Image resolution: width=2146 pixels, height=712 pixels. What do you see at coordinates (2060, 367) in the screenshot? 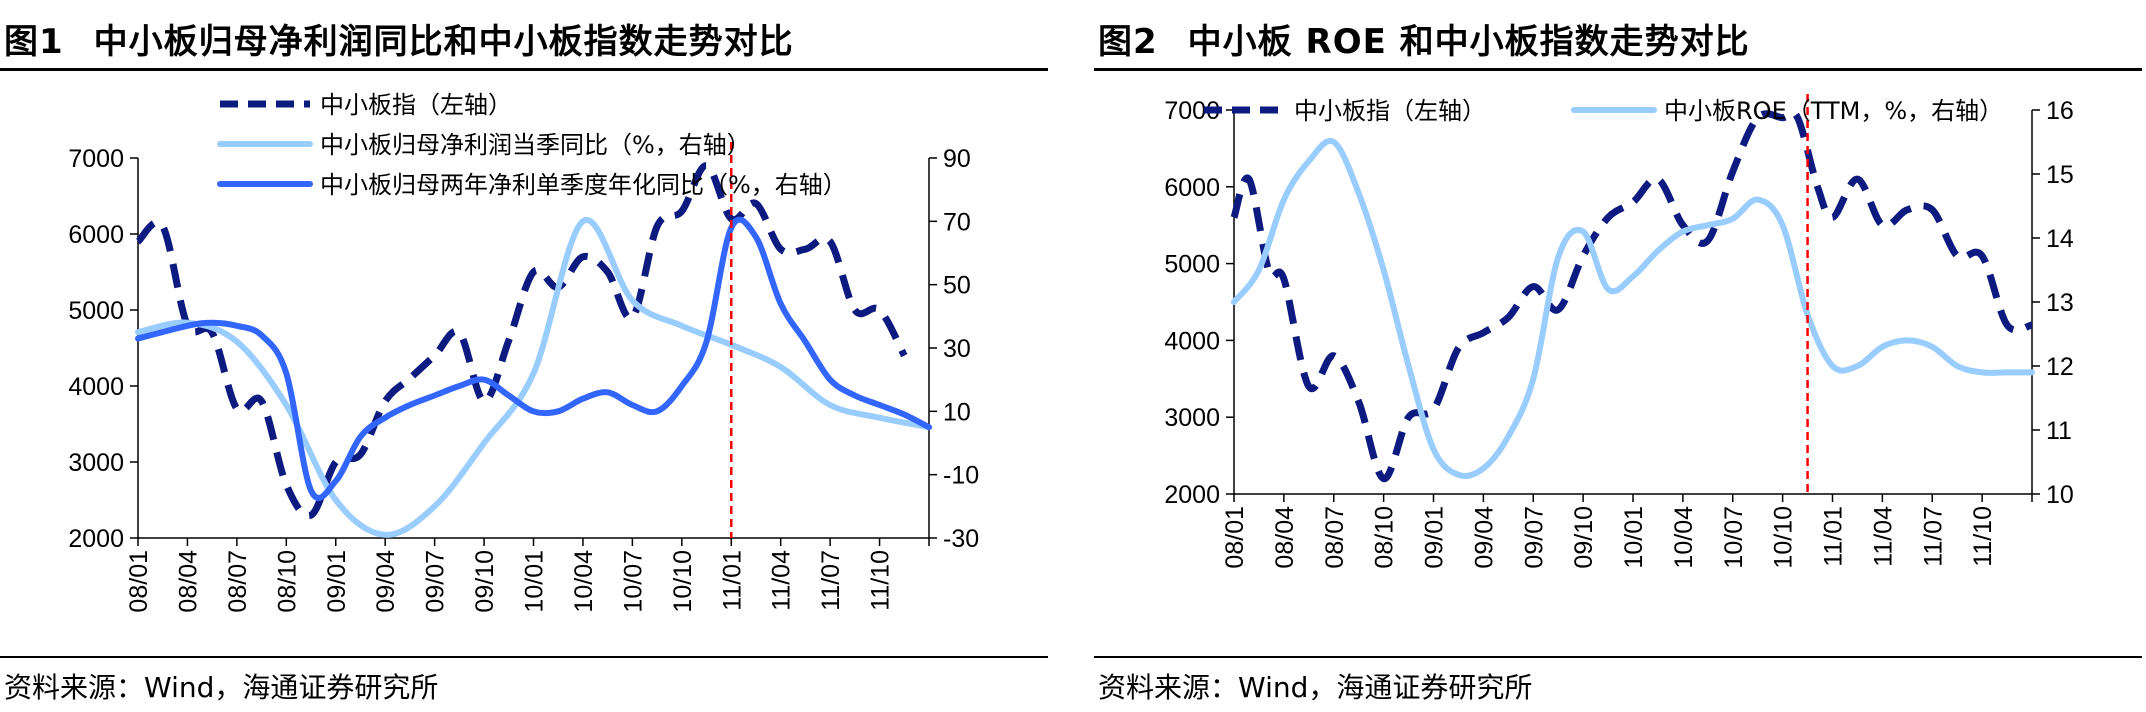
I see `right-y-tick-label: 12` at bounding box center [2060, 367].